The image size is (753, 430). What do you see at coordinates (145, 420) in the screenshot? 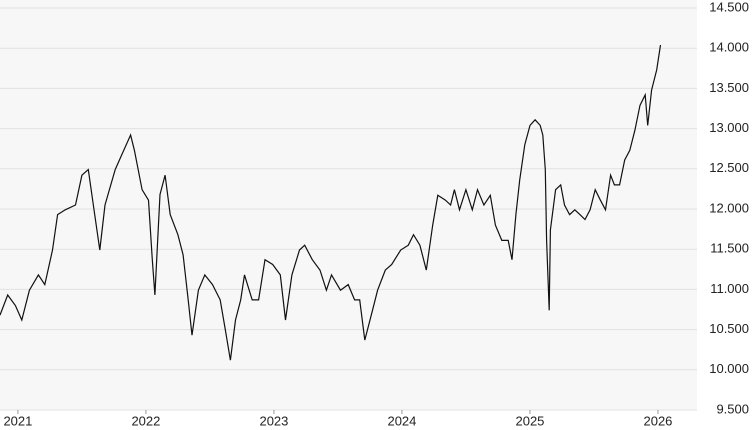
I see `x-tick-label: 2022` at bounding box center [145, 420].